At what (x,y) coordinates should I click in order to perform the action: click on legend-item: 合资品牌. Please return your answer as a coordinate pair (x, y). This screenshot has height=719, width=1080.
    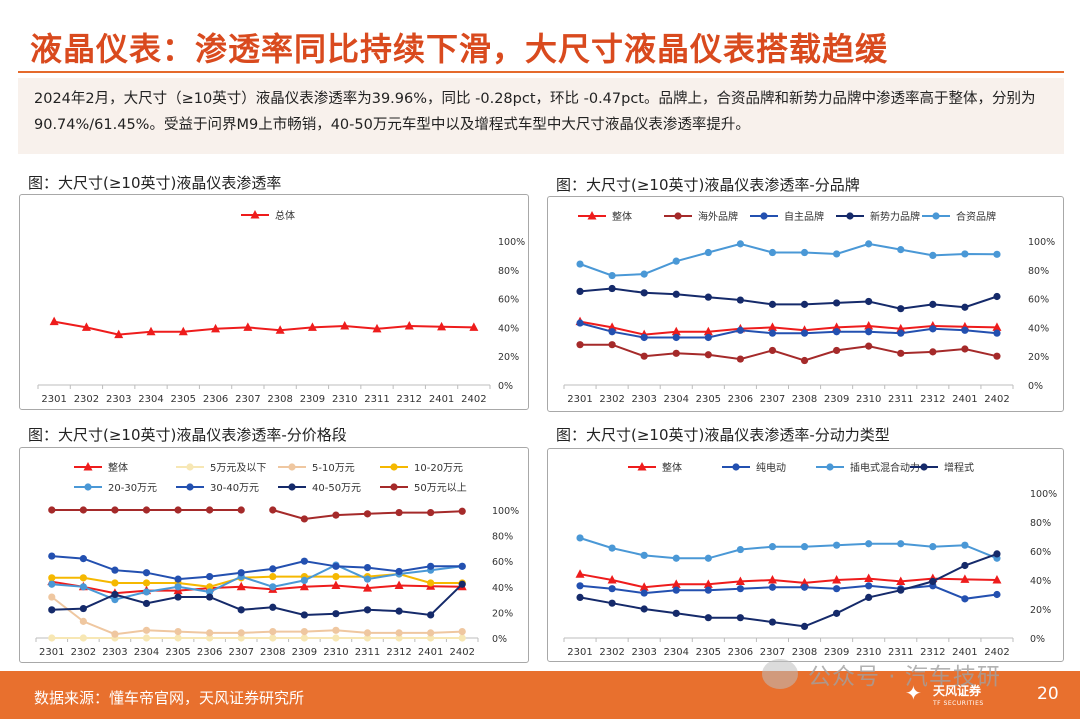
    Looking at the image, I should click on (959, 216).